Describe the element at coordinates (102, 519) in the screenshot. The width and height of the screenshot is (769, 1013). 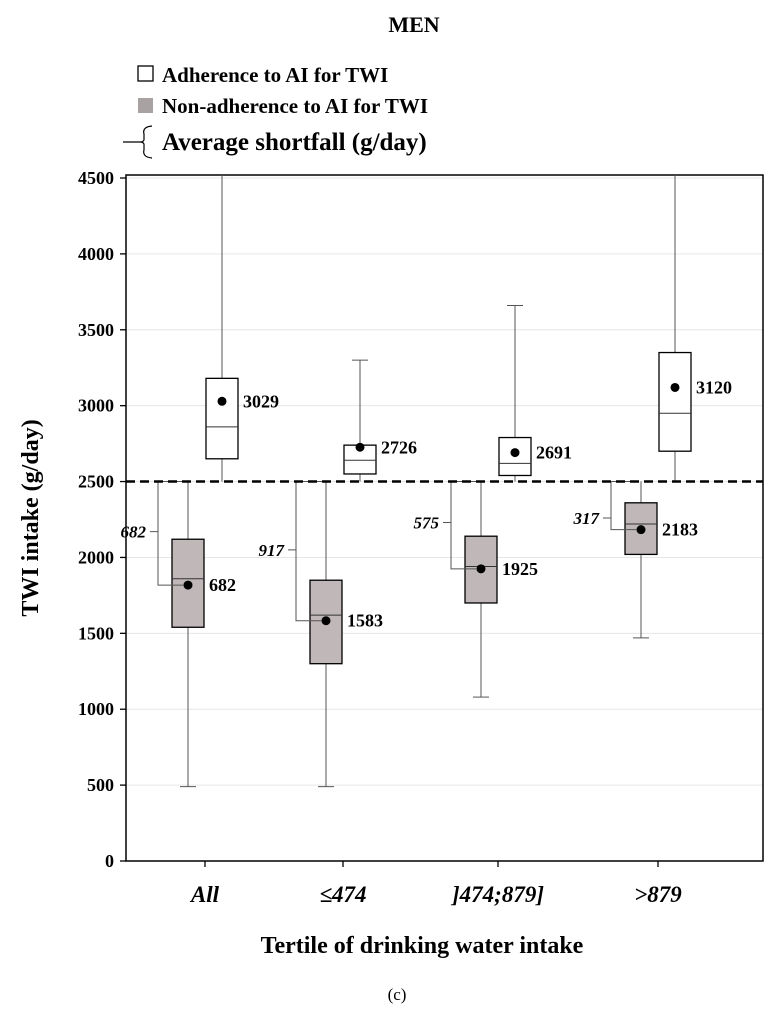
I see `y-axis-ticks: 0 500 1000 1500 2000 2500 3000 3500 4000 4500` at that location.